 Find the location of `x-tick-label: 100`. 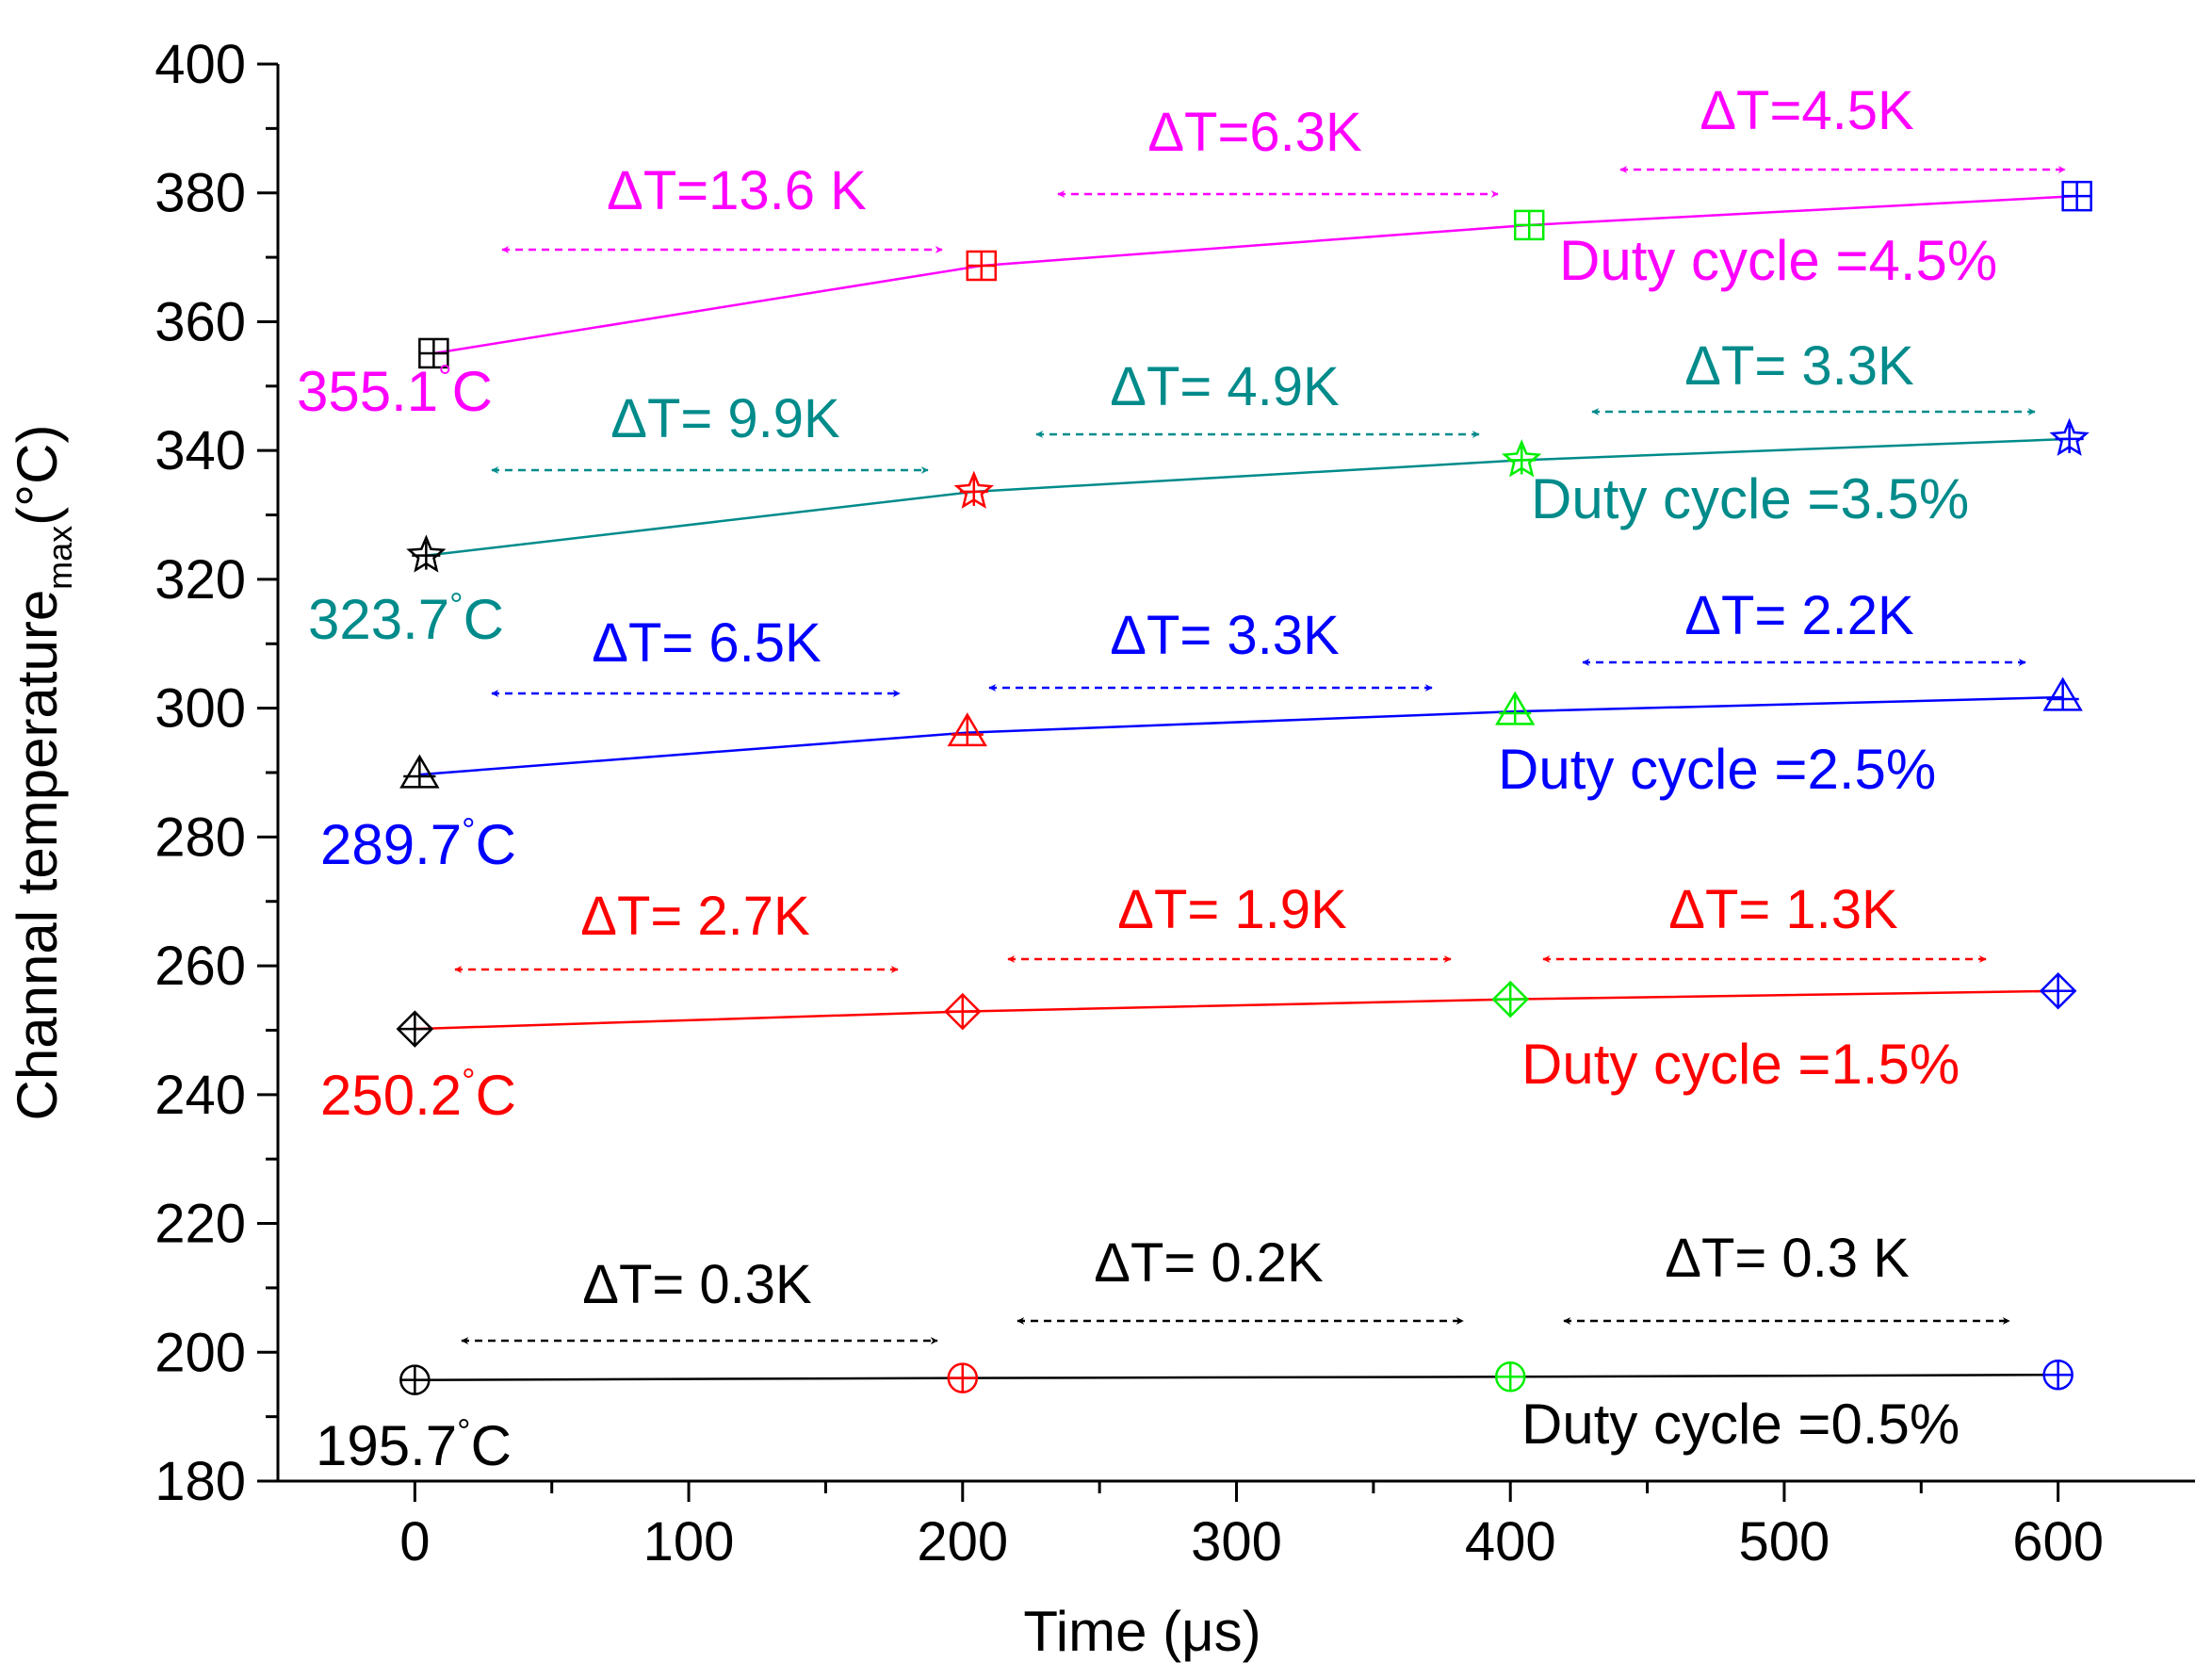

x-tick-label: 100 is located at coordinates (689, 1541).